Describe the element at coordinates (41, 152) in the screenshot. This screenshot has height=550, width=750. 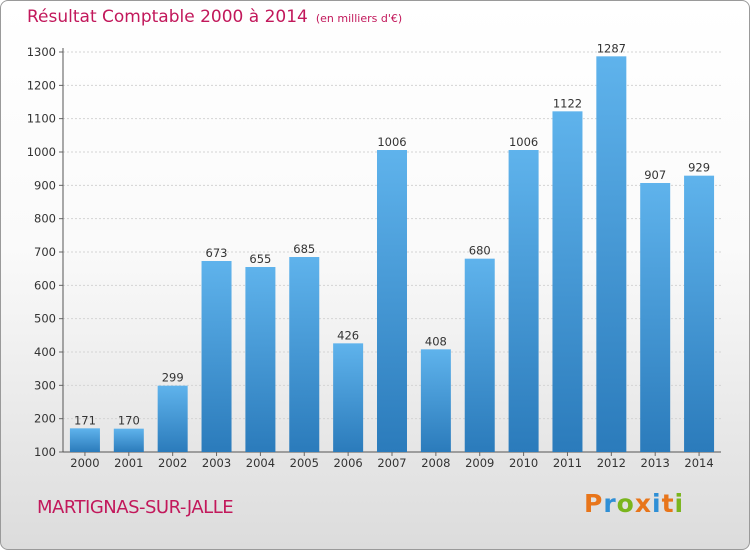
I see `y-tick-label: 1000` at that location.